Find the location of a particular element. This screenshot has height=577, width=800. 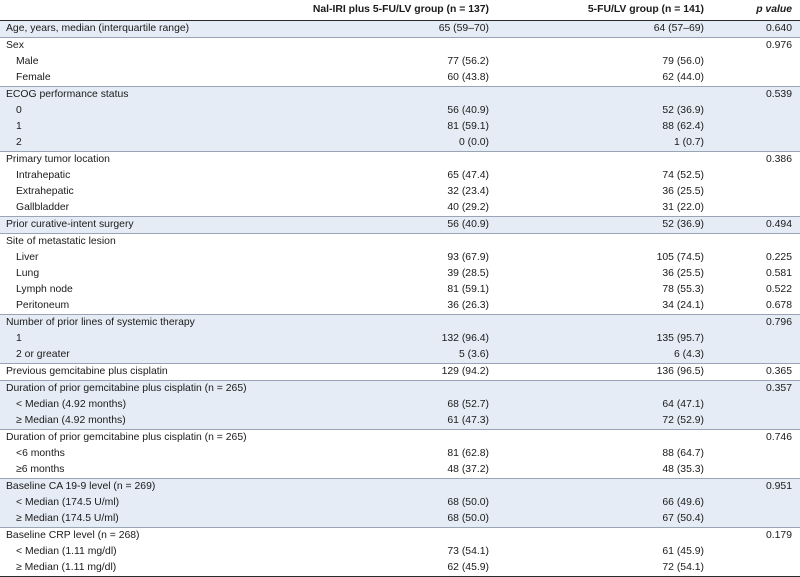

nal-iri-value-cell: 60 (43.8) is located at coordinates (392, 78).